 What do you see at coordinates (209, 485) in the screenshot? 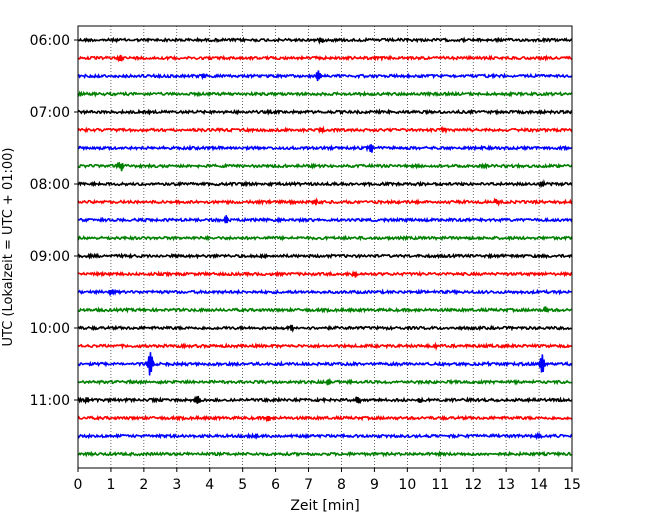
I see `x-tick-label: 4` at bounding box center [209, 485].